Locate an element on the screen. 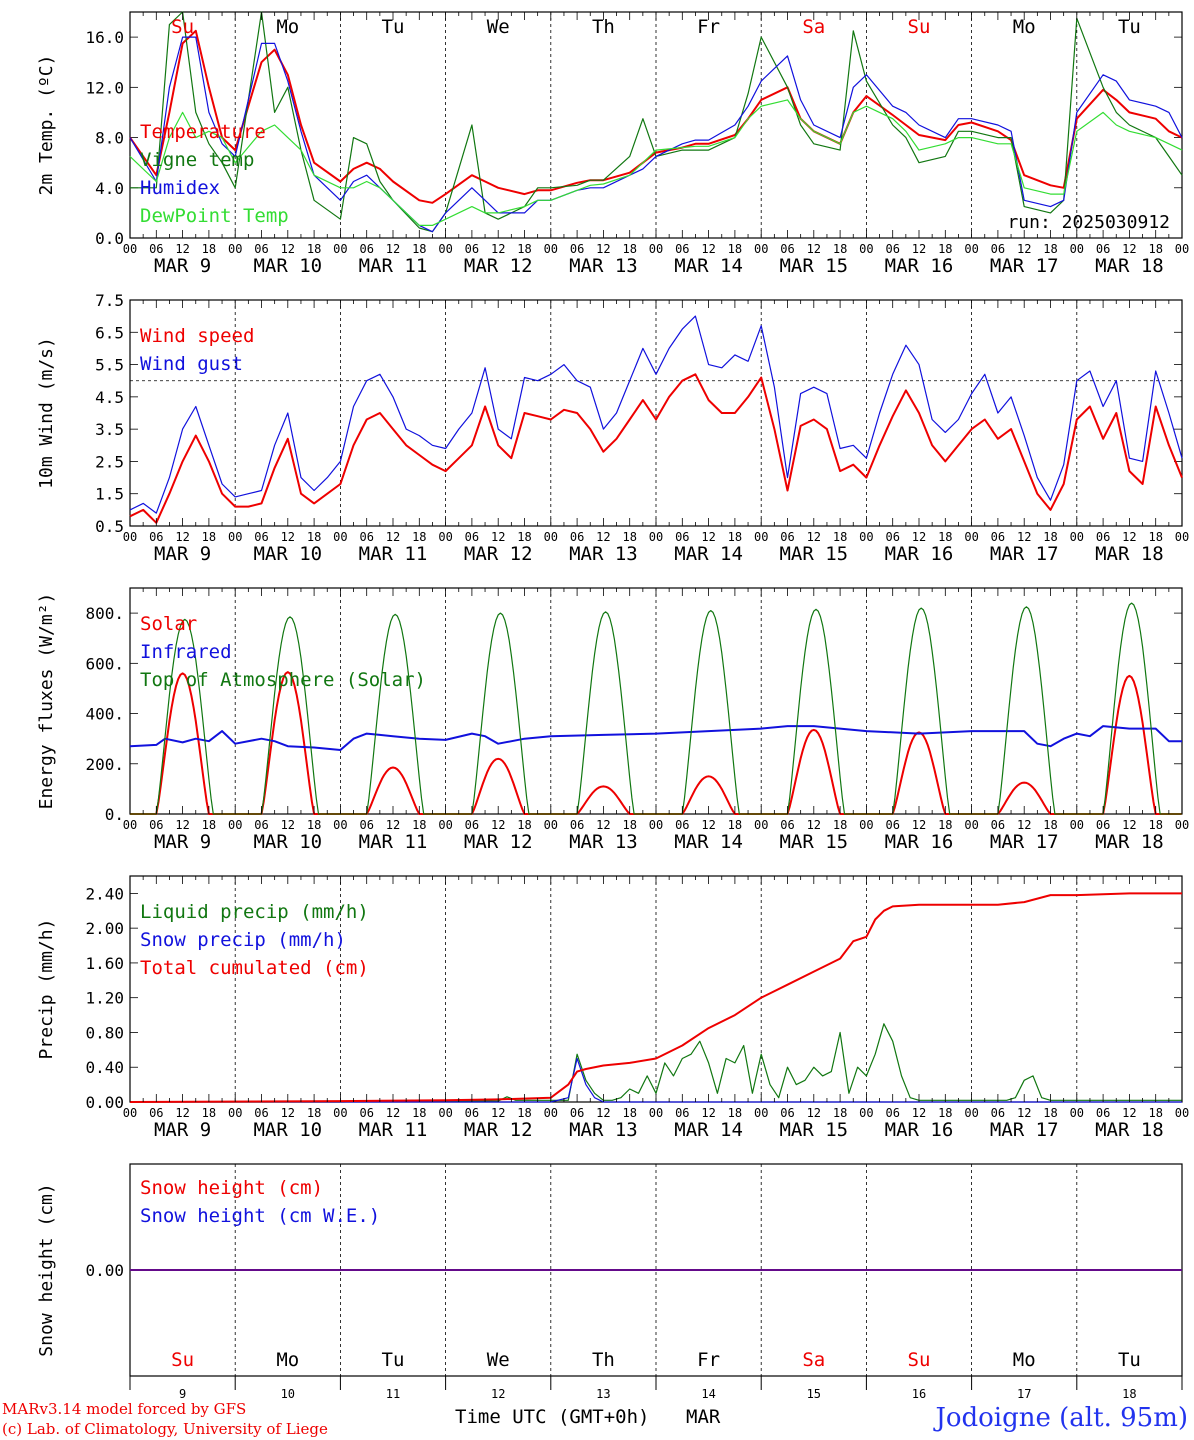 This screenshot has height=1440, width=1194. y-tick-label: 2.00 is located at coordinates (104, 928).